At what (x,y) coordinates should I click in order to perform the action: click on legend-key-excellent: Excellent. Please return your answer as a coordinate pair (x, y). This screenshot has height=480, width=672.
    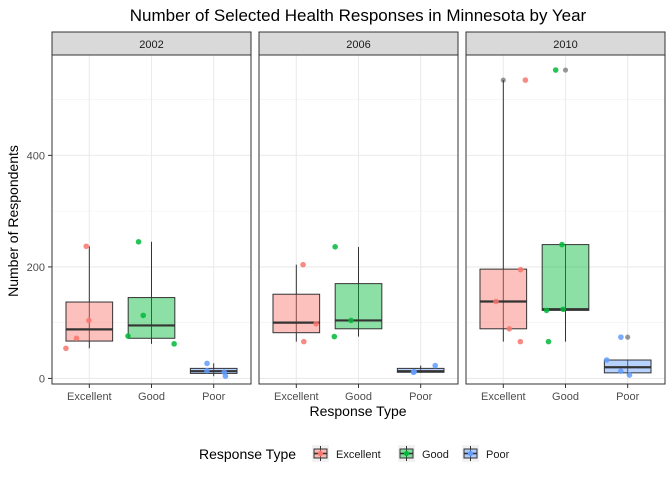
    Looking at the image, I should click on (346, 453).